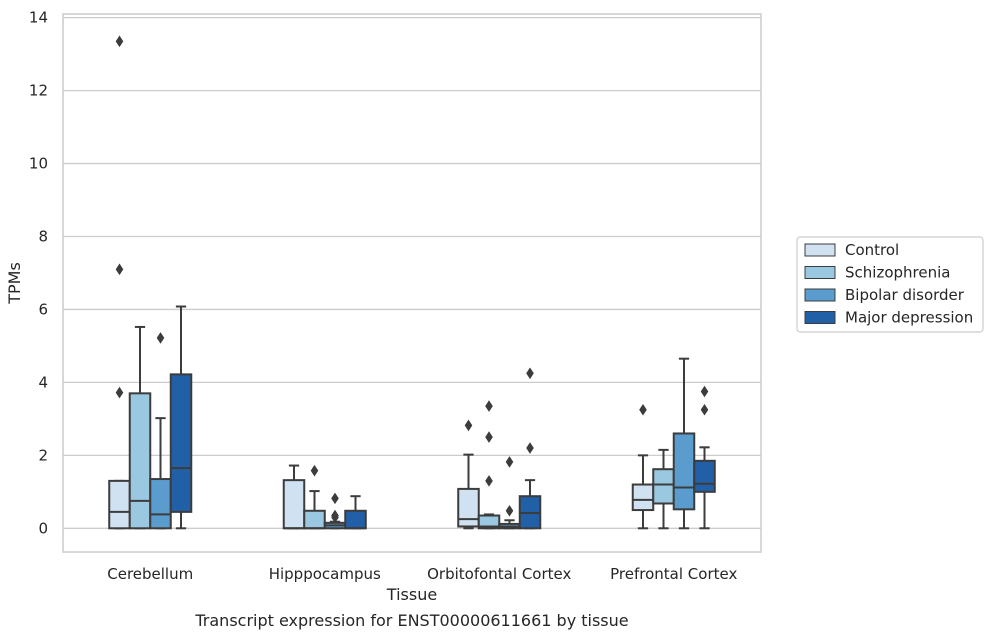 Image resolution: width=992 pixels, height=639 pixels. What do you see at coordinates (872, 250) in the screenshot?
I see `legend-label: Control` at bounding box center [872, 250].